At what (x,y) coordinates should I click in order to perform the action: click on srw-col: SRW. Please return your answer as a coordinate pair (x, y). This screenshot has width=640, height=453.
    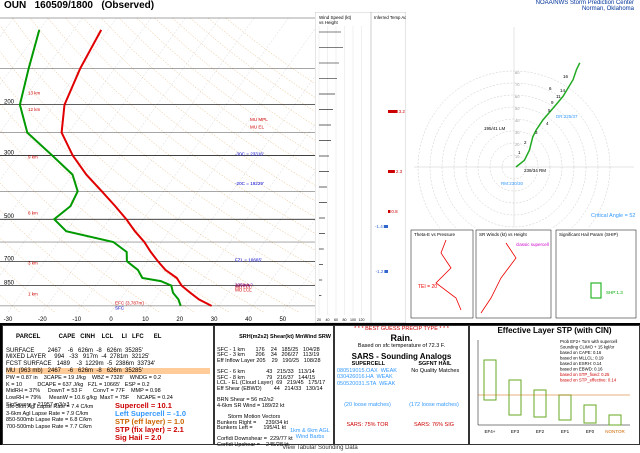
    Looking at the image, I should click on (324, 336).